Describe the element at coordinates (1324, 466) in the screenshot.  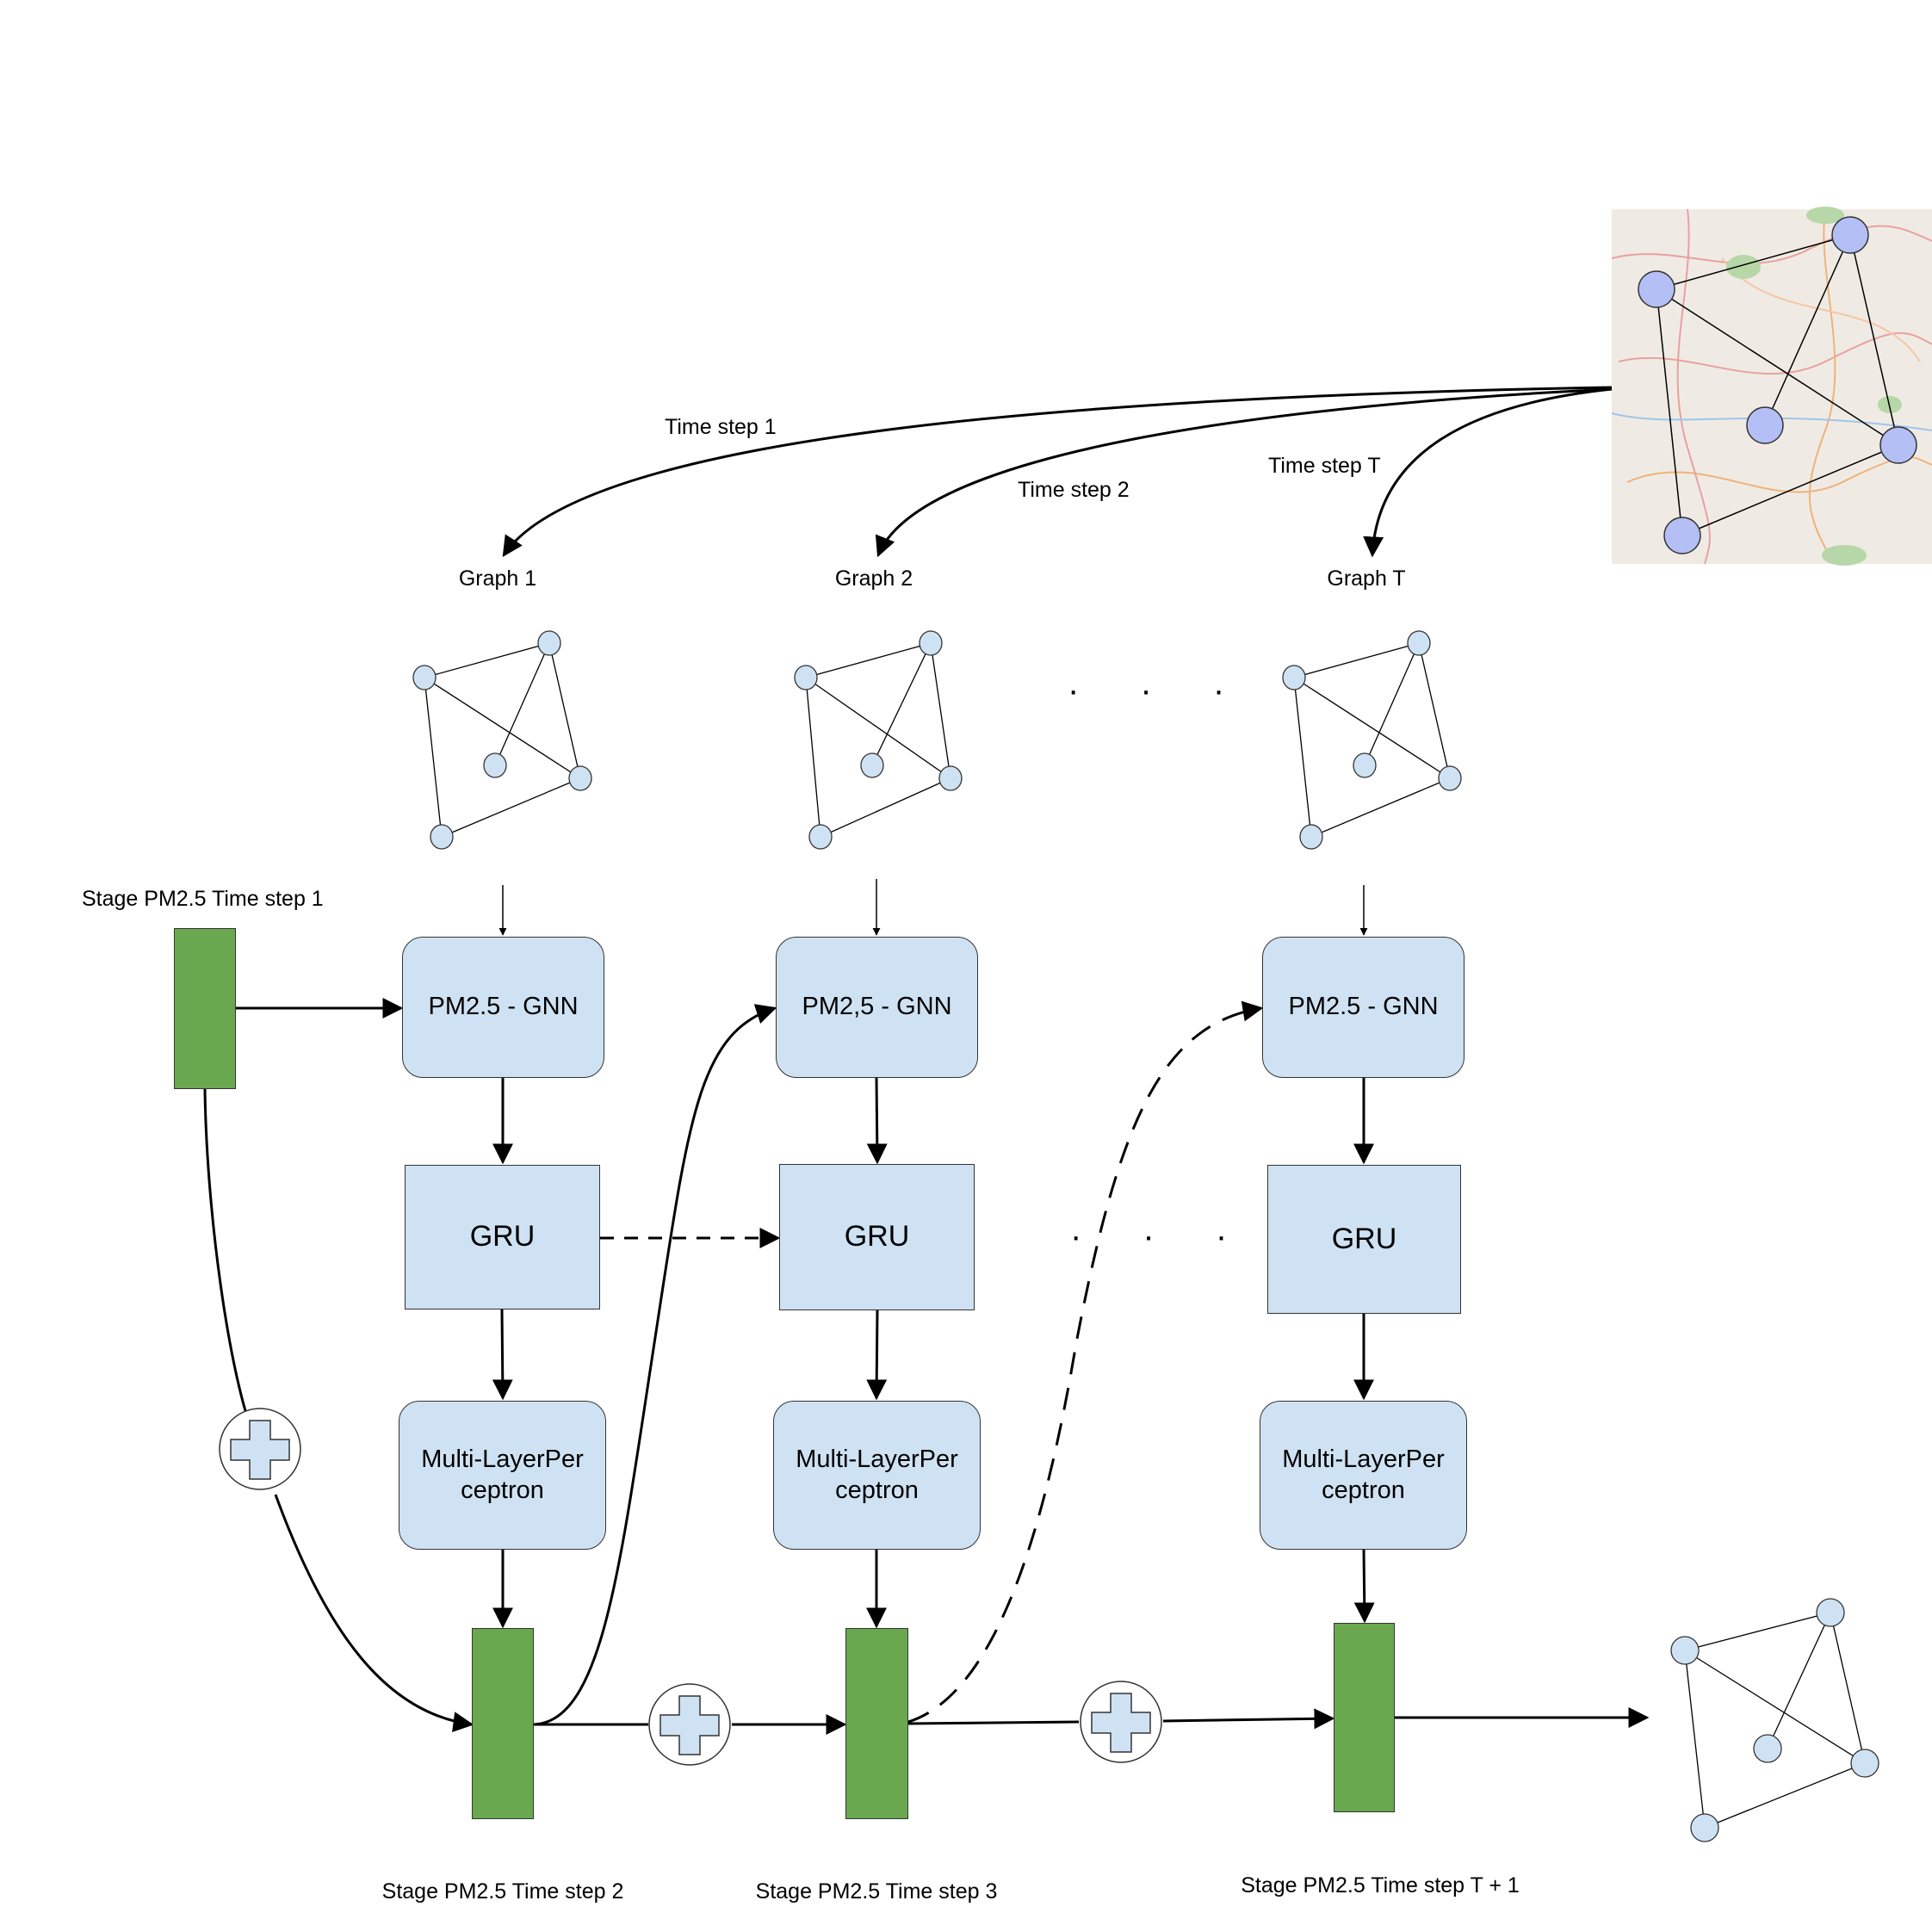
I see `edge-label-time-step-t: Time step T` at that location.